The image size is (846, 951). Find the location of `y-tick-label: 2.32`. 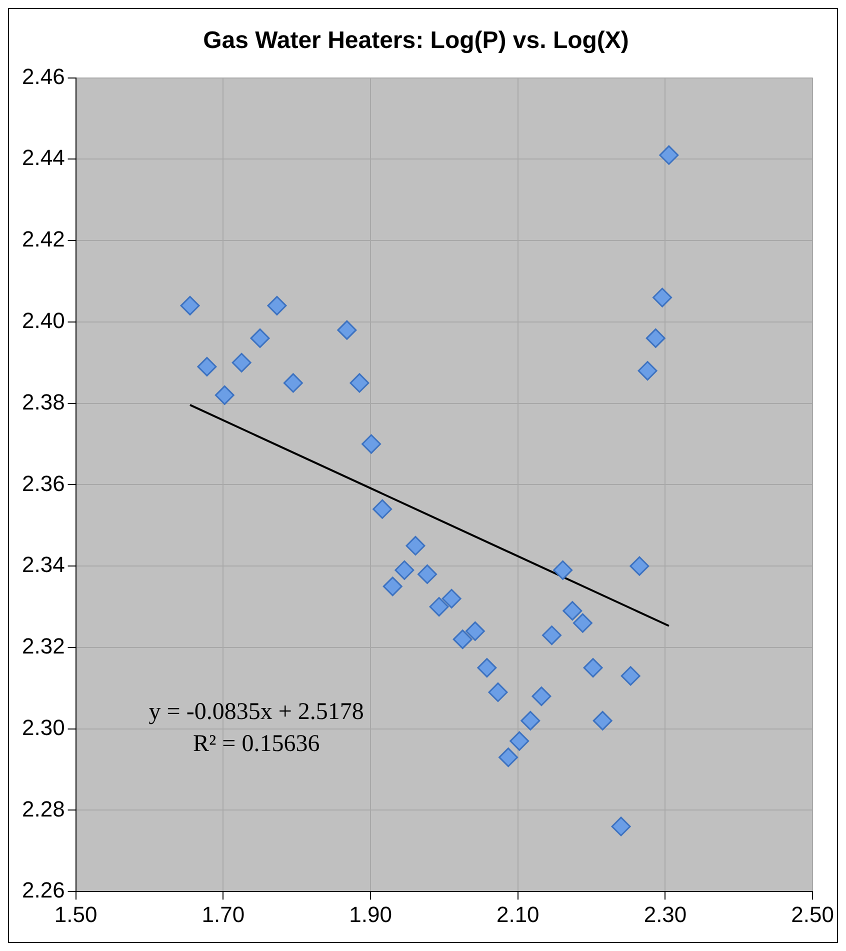

y-tick-label: 2.32 is located at coordinates (43, 646).